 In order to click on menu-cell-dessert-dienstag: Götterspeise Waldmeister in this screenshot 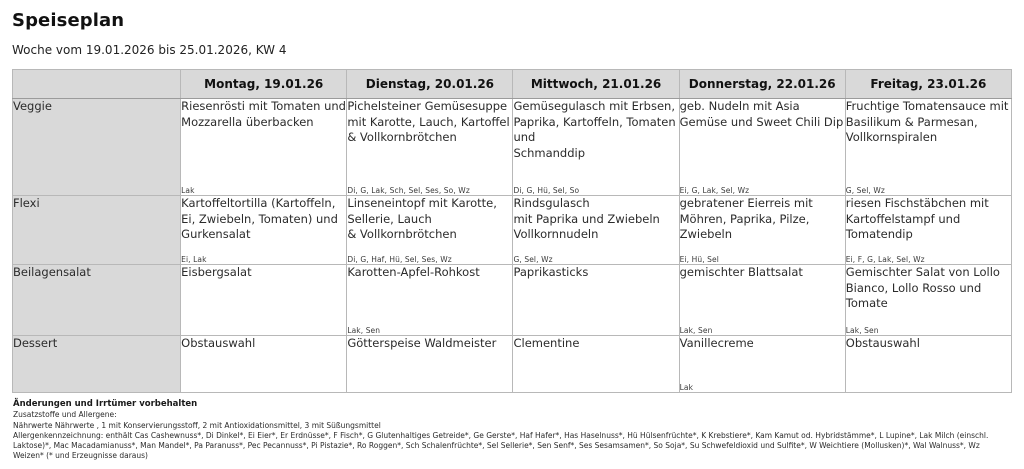, I will do `click(430, 364)`.